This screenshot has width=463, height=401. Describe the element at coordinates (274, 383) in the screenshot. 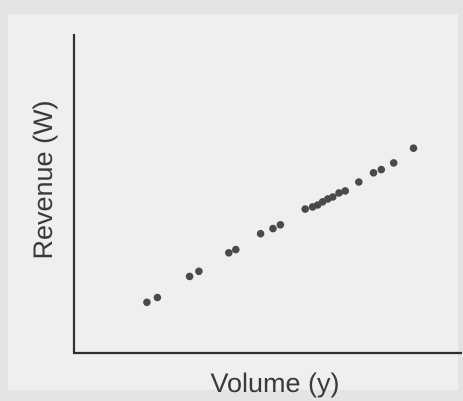

I see `x-axis-label: Volume (y)` at that location.